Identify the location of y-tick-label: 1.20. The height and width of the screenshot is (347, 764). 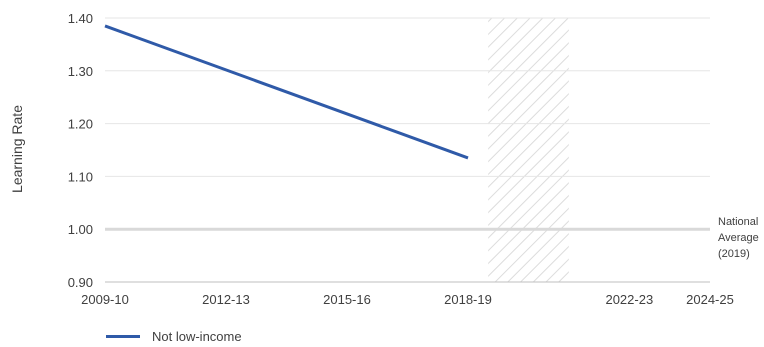
(80, 124).